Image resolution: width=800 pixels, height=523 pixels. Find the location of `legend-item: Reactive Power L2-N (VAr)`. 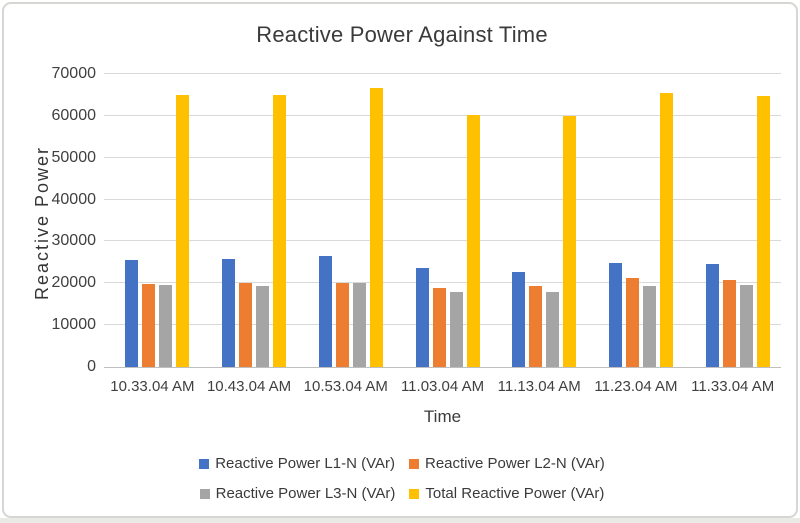

legend-item: Reactive Power L2-N (VAr) is located at coordinates (507, 463).